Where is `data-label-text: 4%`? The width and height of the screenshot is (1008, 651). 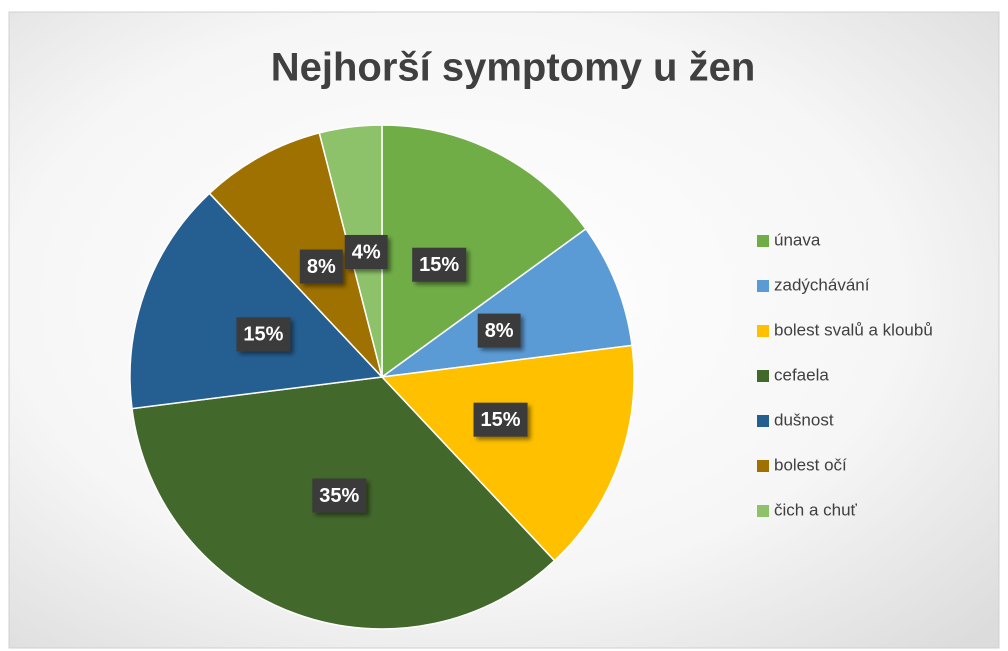
data-label-text: 4% is located at coordinates (366, 252).